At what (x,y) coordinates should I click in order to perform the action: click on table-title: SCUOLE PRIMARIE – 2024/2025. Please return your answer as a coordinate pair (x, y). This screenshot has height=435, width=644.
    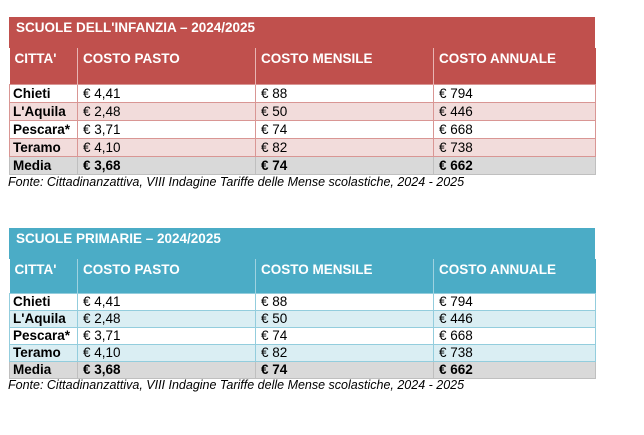
    Looking at the image, I should click on (302, 243).